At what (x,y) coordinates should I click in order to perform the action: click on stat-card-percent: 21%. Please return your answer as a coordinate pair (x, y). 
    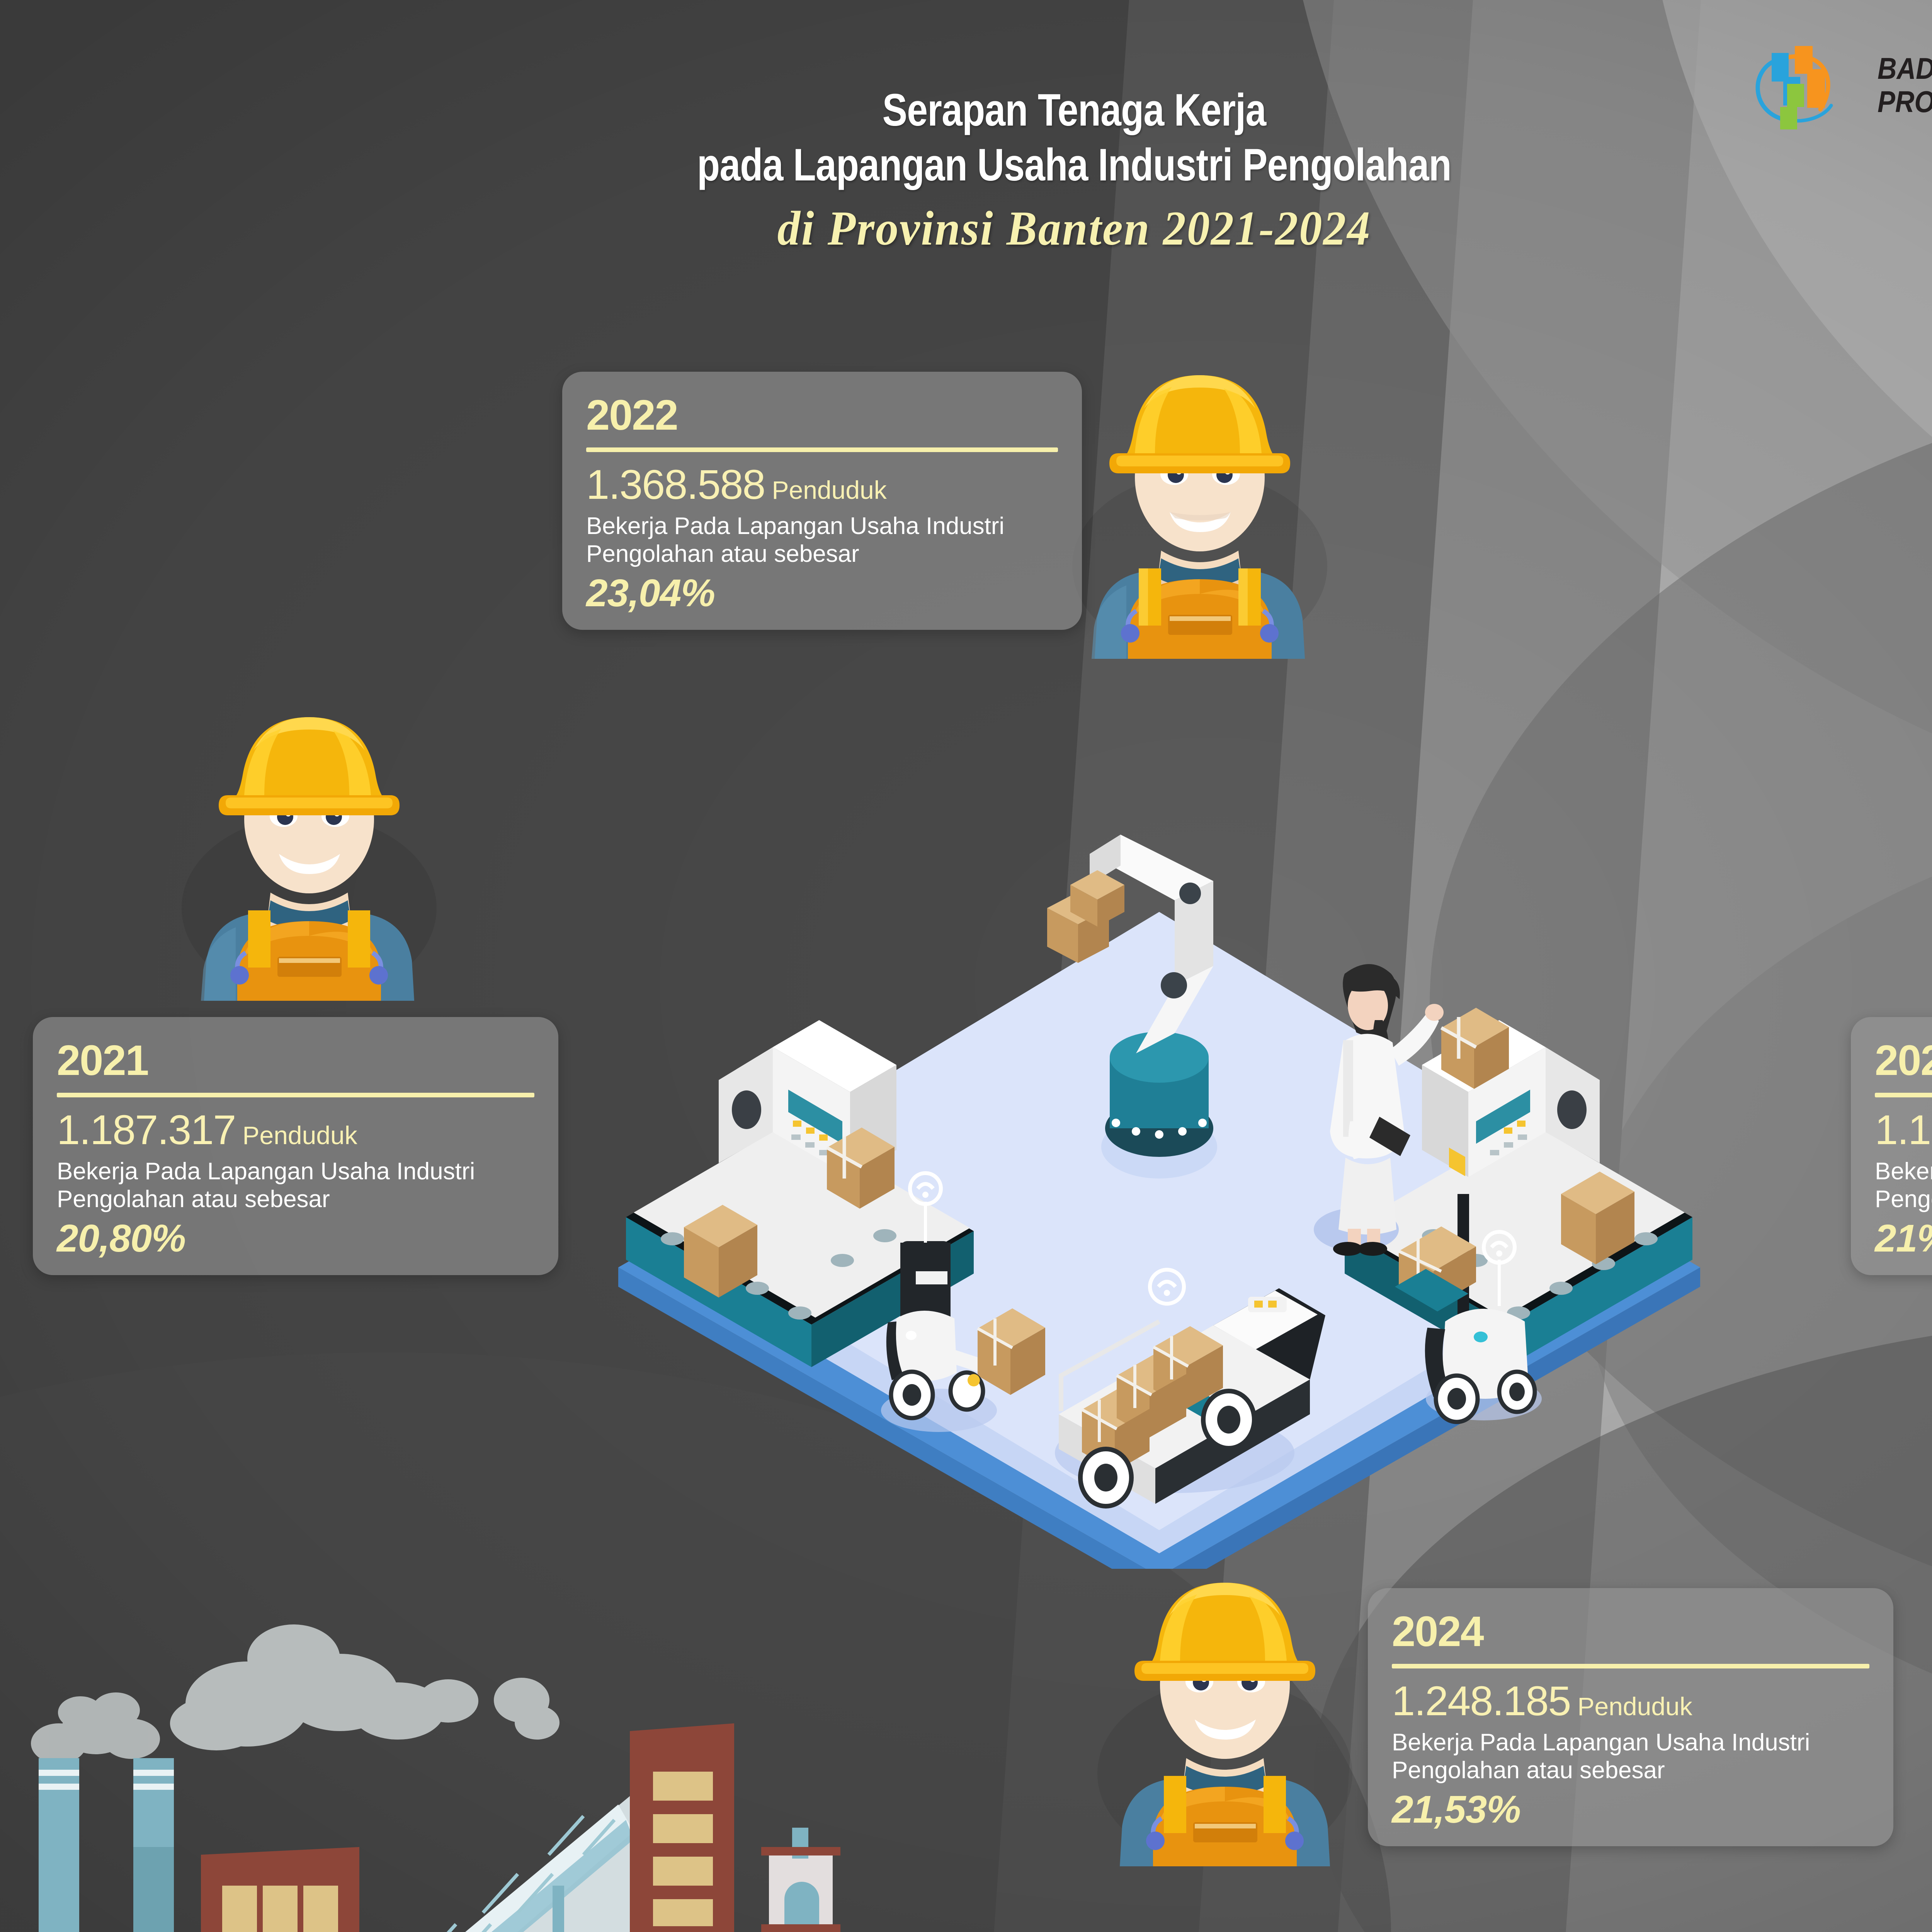
    Looking at the image, I should click on (1903, 1238).